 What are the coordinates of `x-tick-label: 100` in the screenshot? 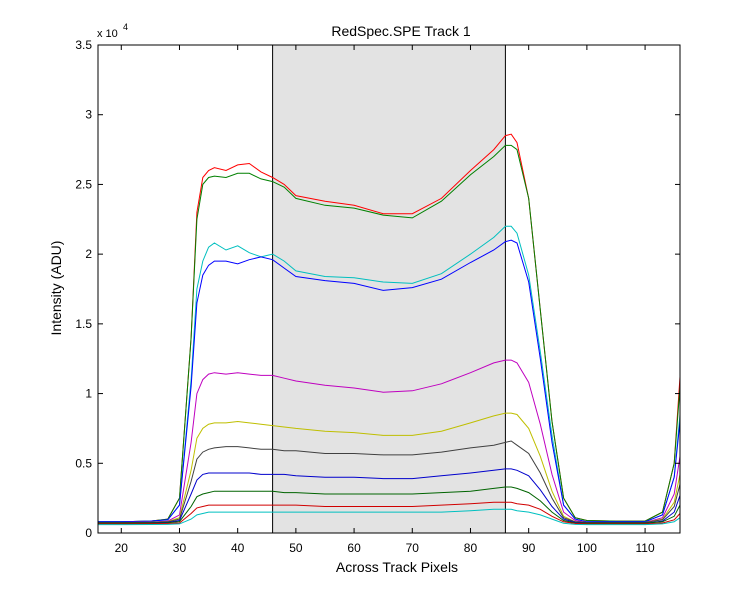 It's located at (587, 548).